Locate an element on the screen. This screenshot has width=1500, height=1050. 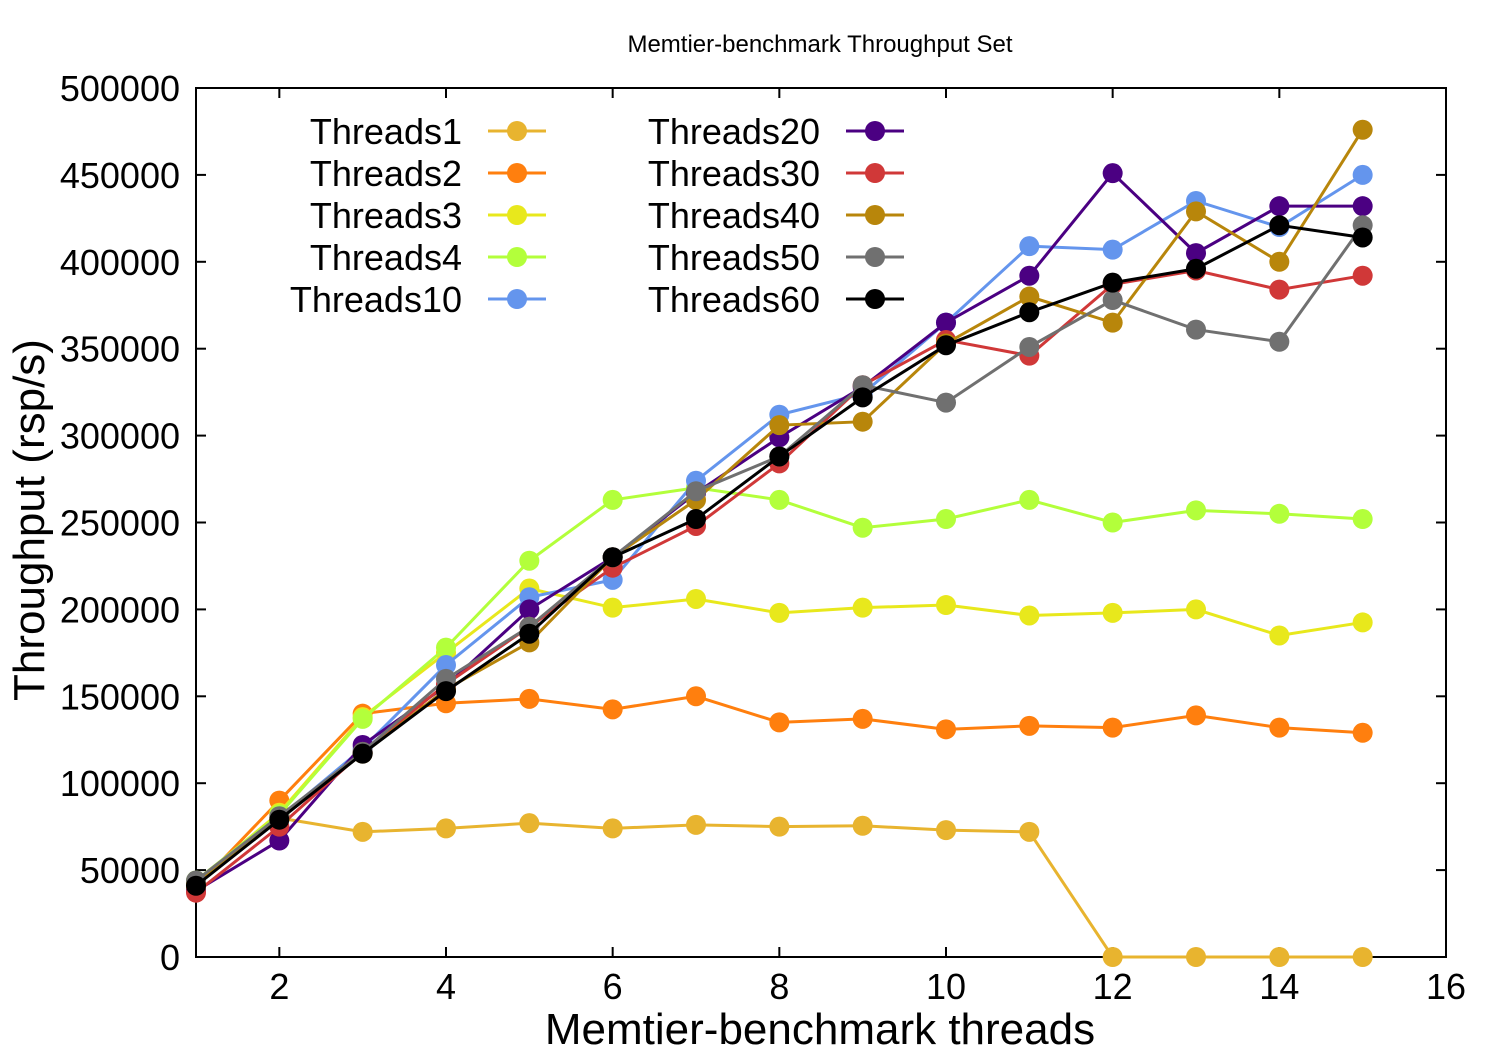
legend-item-threads3: Threads3 is located at coordinates (428, 215).